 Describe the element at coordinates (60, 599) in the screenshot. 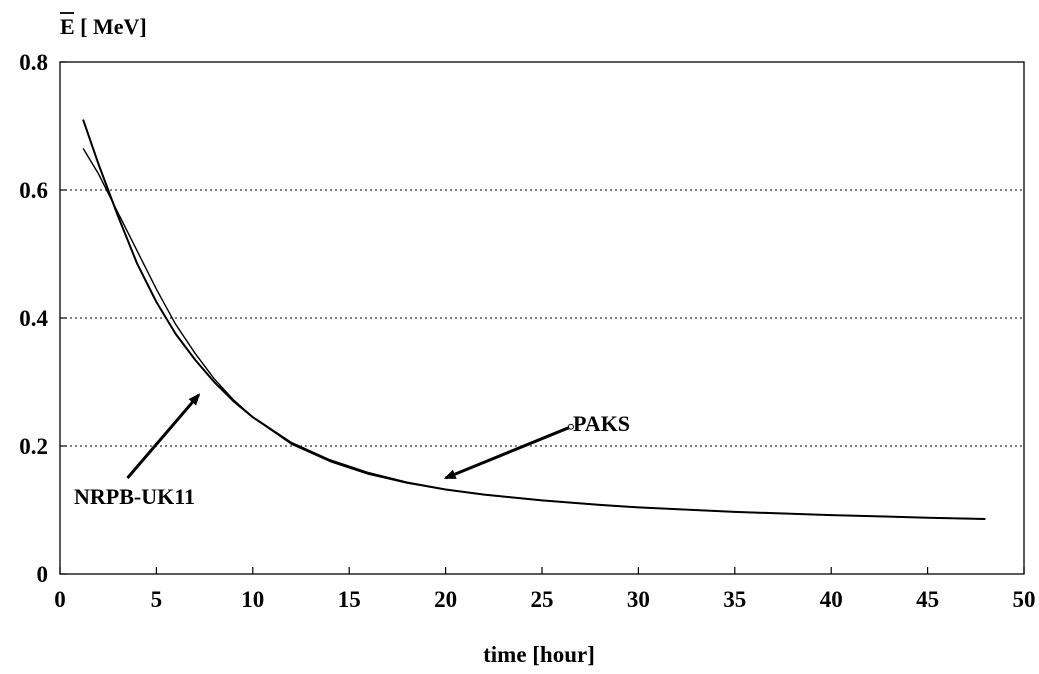

I see `x-tick-label-0: 0` at that location.